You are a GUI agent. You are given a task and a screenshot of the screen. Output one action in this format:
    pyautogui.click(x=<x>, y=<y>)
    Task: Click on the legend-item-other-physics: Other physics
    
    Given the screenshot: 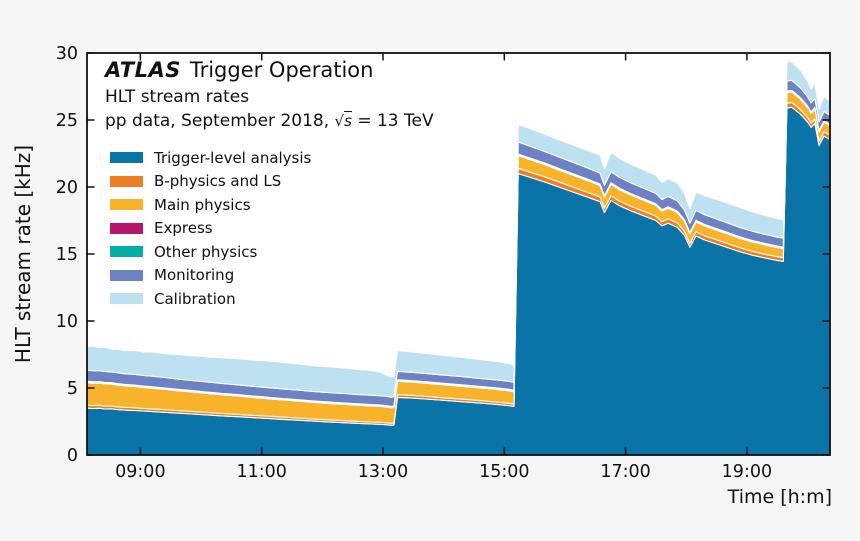 What is the action you would take?
    pyautogui.click(x=210, y=252)
    